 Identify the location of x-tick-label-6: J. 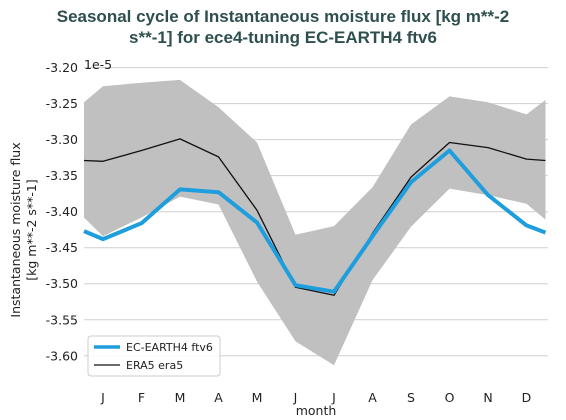
(333, 397).